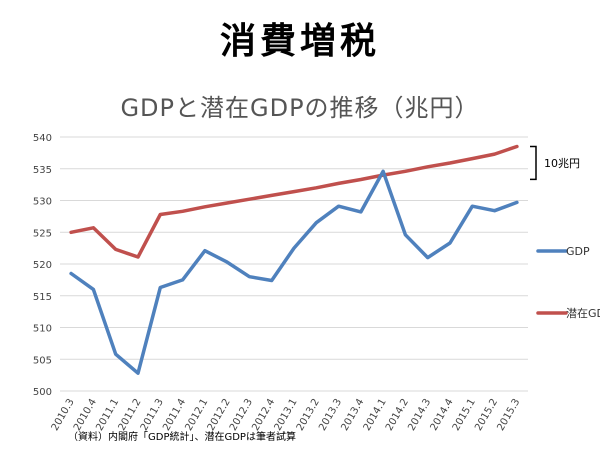 Image resolution: width=600 pixels, height=453 pixels. I want to click on gap-bracket-label: 10兆円, so click(562, 163).